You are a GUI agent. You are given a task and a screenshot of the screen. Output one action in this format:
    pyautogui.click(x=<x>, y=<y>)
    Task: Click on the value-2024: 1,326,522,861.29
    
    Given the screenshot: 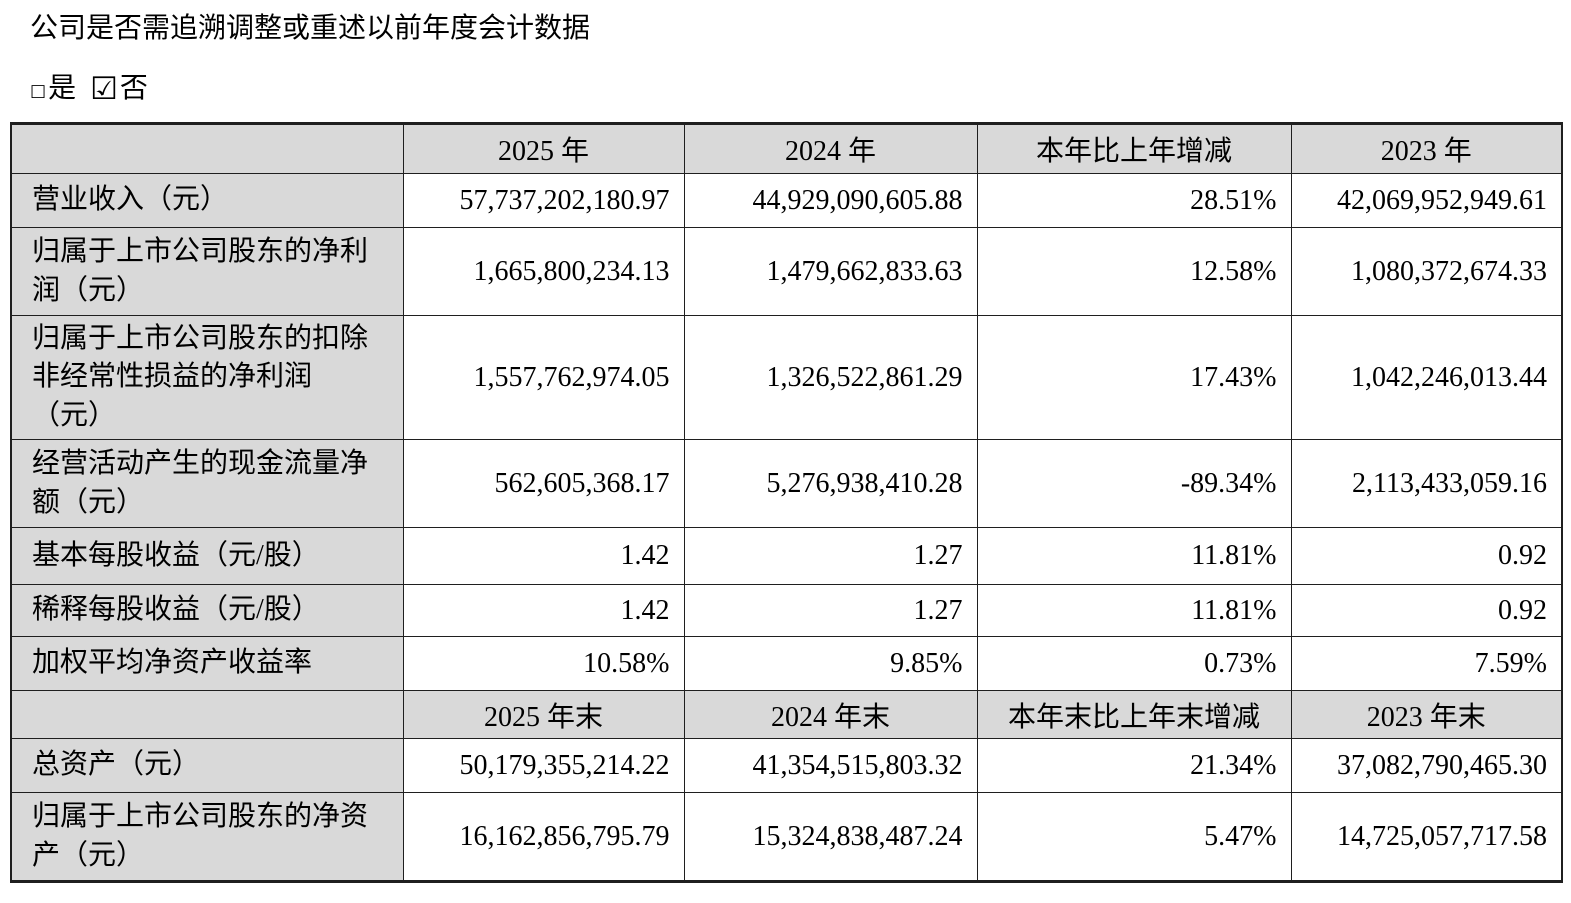 What is the action you would take?
    pyautogui.click(x=830, y=377)
    